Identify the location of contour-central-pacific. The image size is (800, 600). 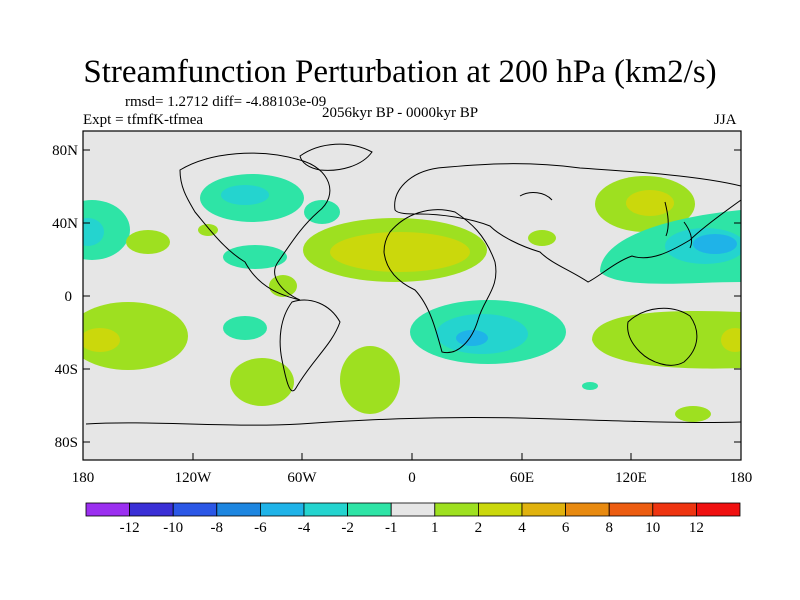
(148, 242).